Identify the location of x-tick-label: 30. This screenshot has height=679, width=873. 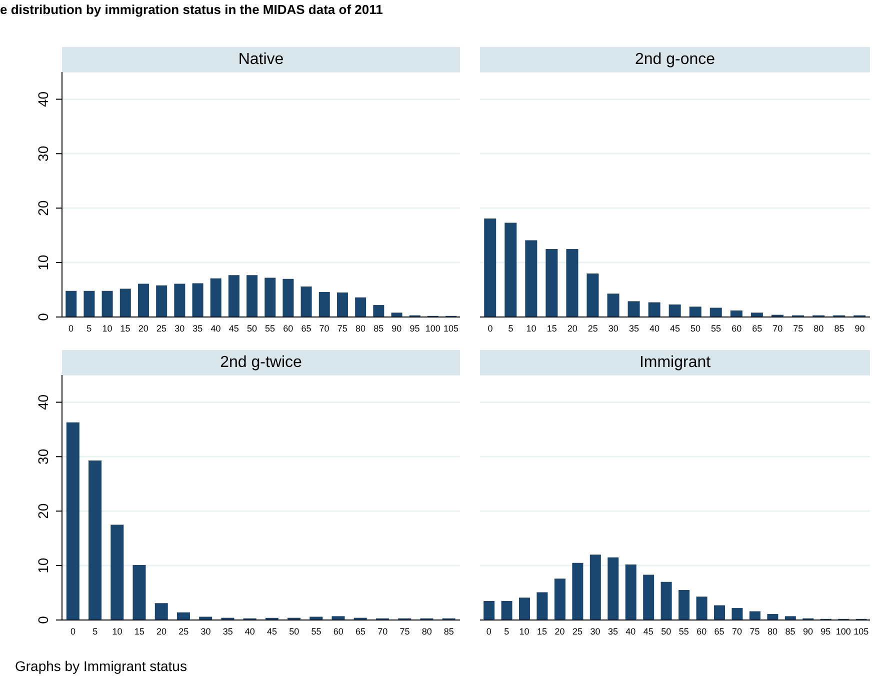
(205, 631).